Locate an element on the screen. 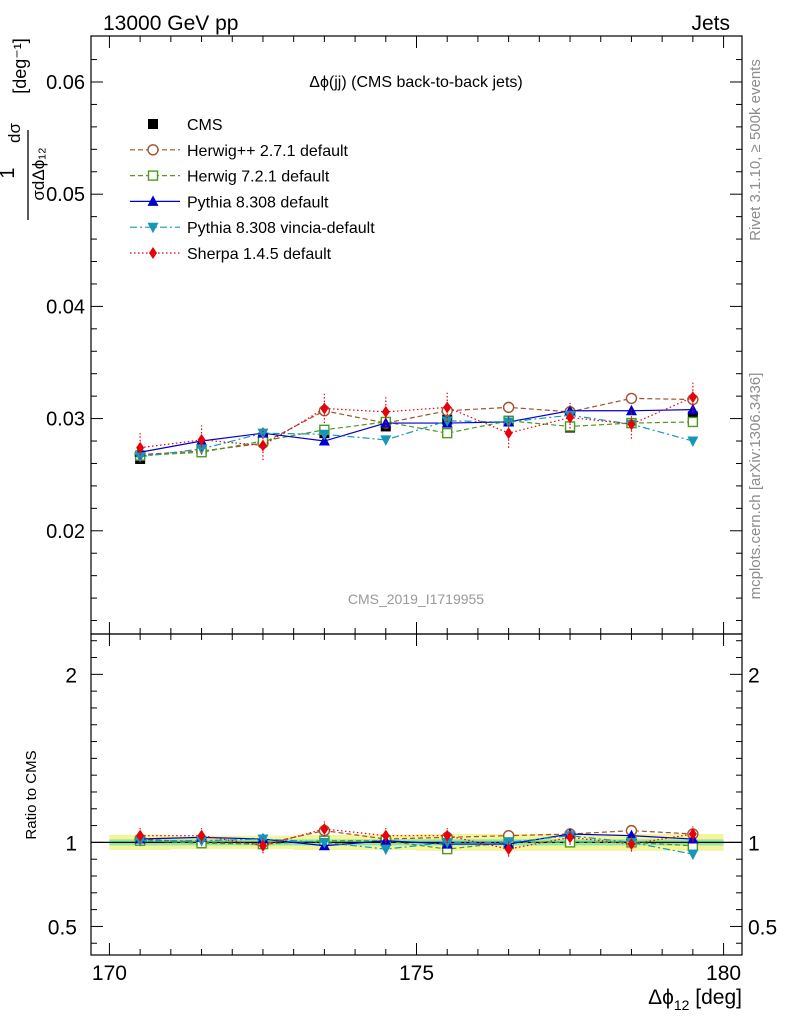 The image size is (786, 1029). legend-item: CMS is located at coordinates (185, 125).